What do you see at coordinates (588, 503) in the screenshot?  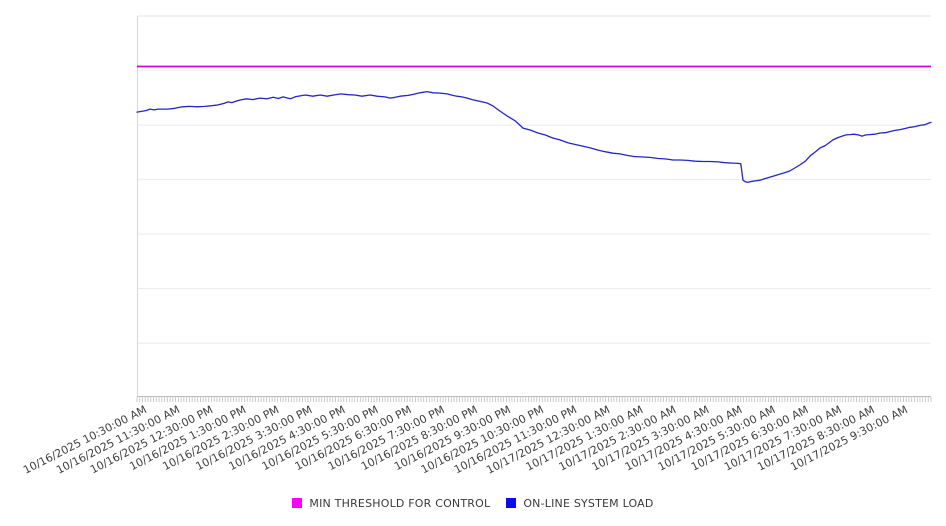 I see `legend-label-online-load: ON-LINE SYSTEM LOAD` at bounding box center [588, 503].